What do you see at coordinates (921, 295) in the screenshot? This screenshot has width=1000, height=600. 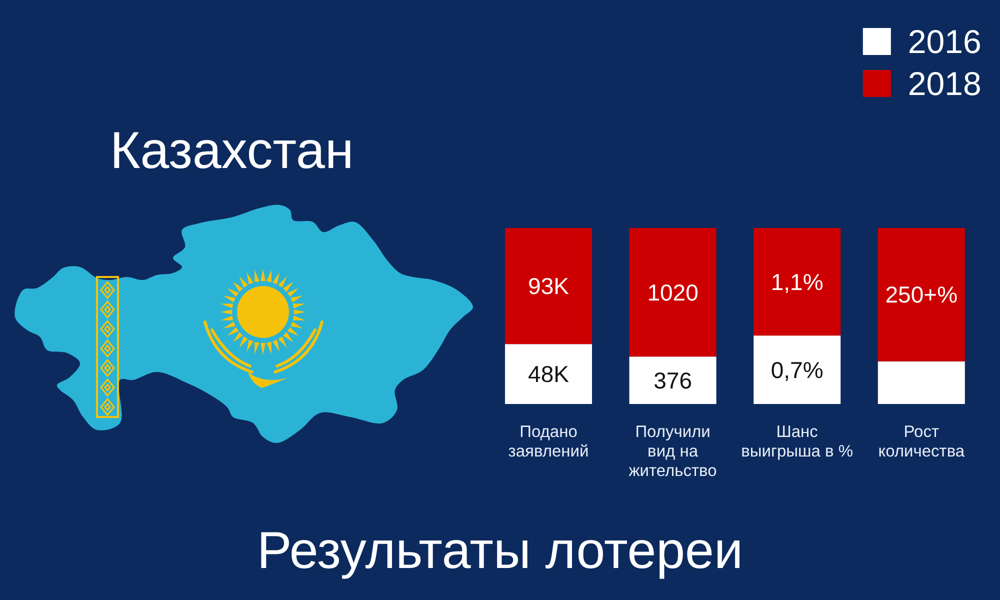 I see `data-label: 250+%` at bounding box center [921, 295].